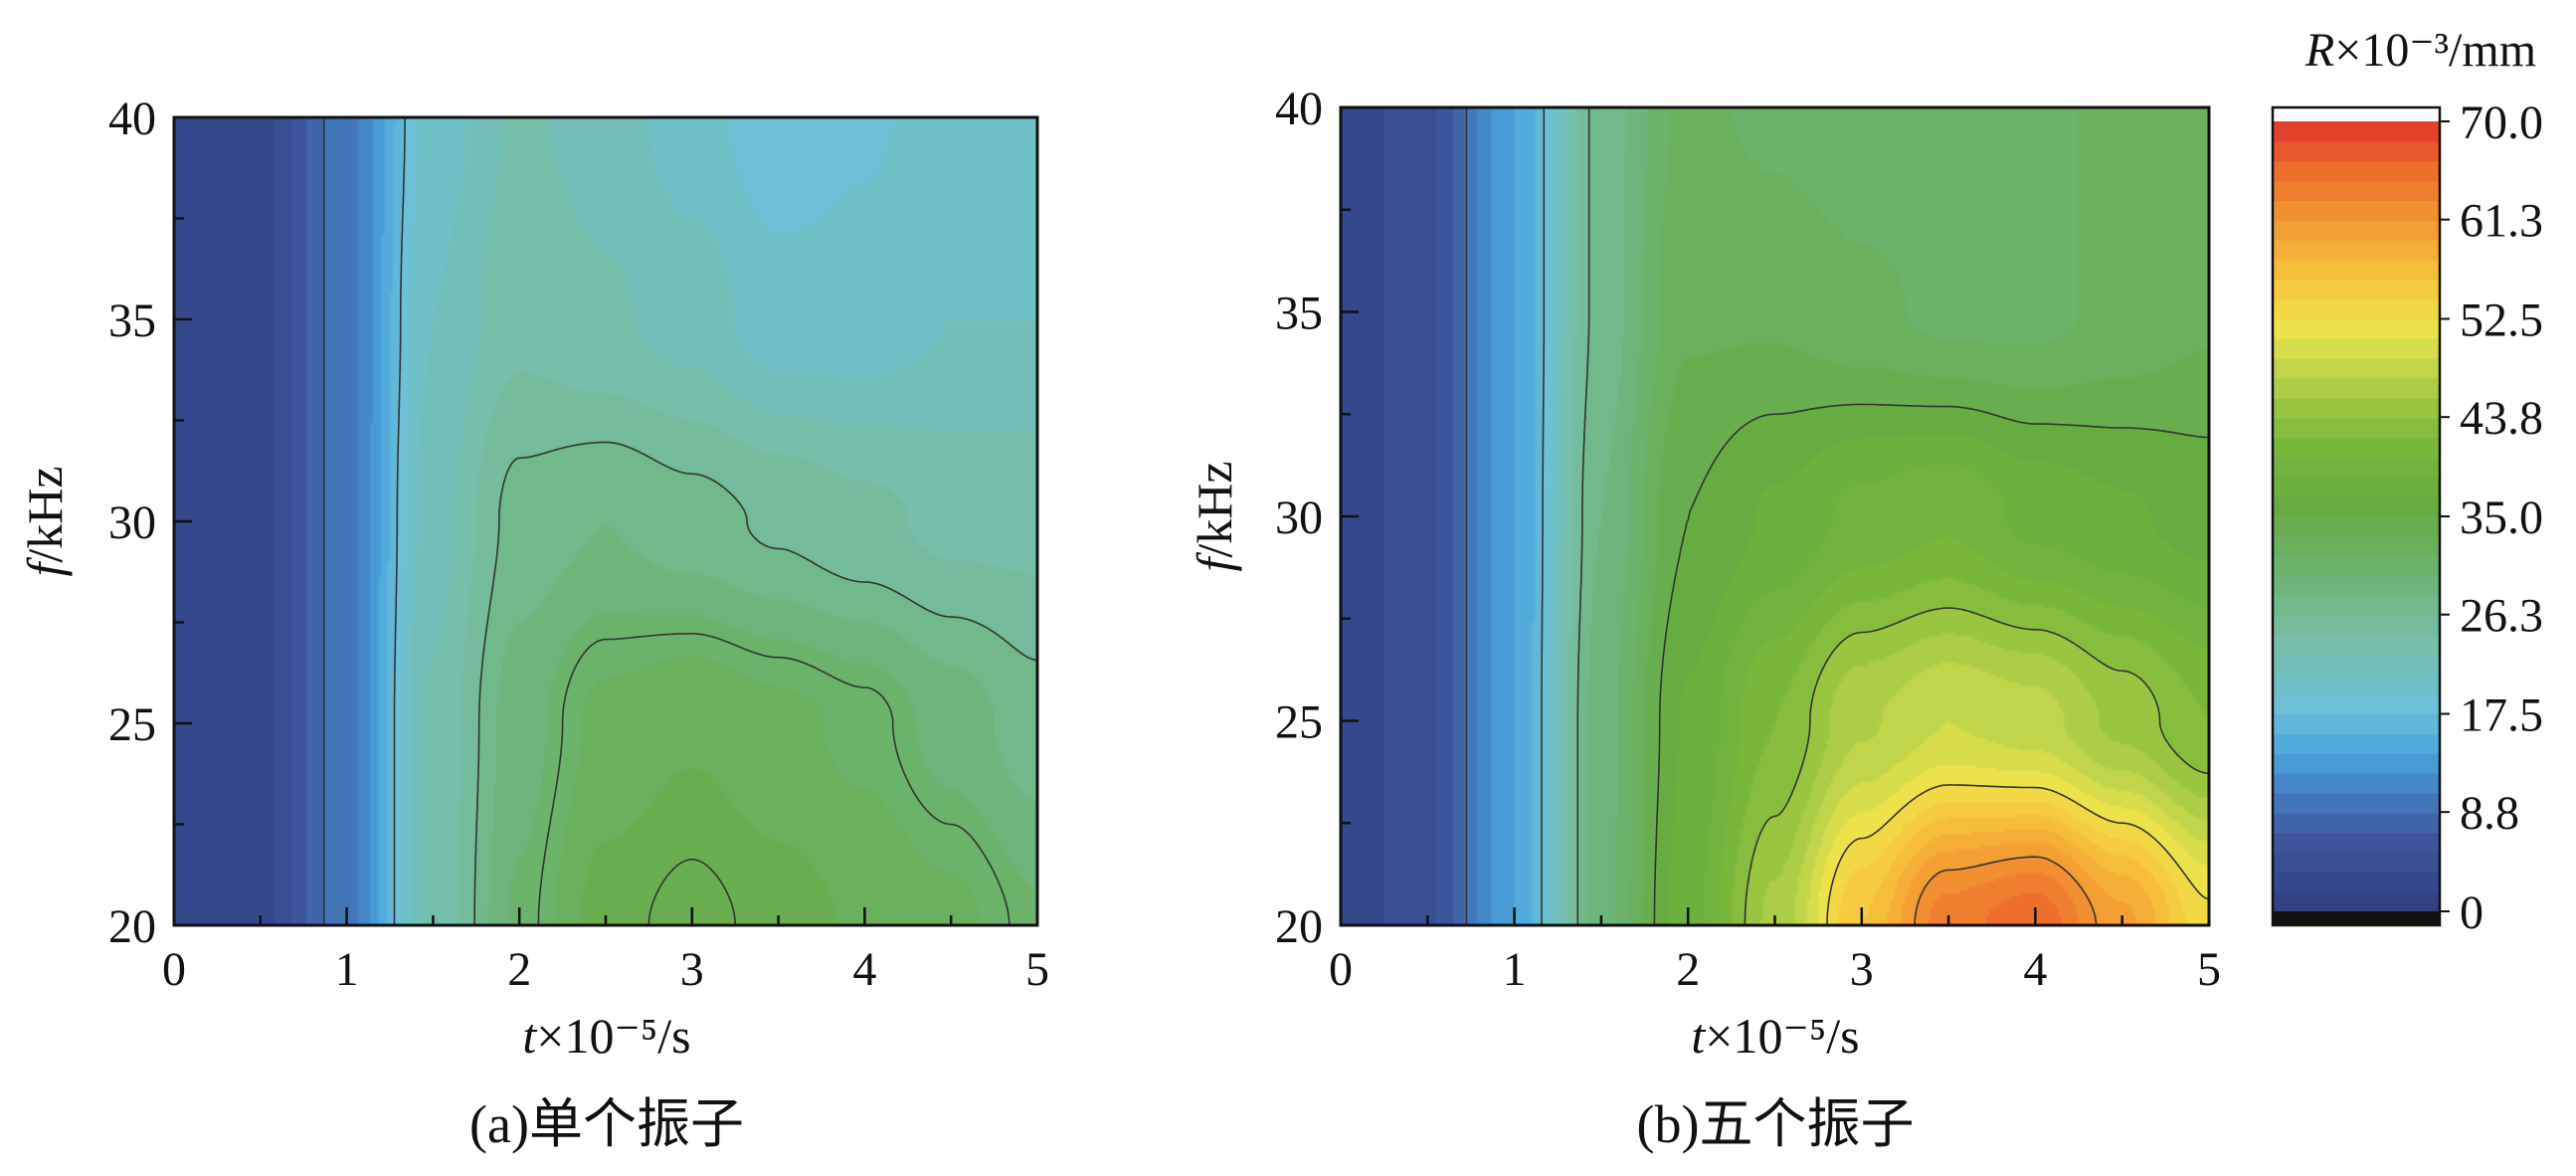 This screenshot has height=1176, width=2576. Describe the element at coordinates (2501, 418) in the screenshot. I see `colorbar-tick-label: 43.8` at that location.